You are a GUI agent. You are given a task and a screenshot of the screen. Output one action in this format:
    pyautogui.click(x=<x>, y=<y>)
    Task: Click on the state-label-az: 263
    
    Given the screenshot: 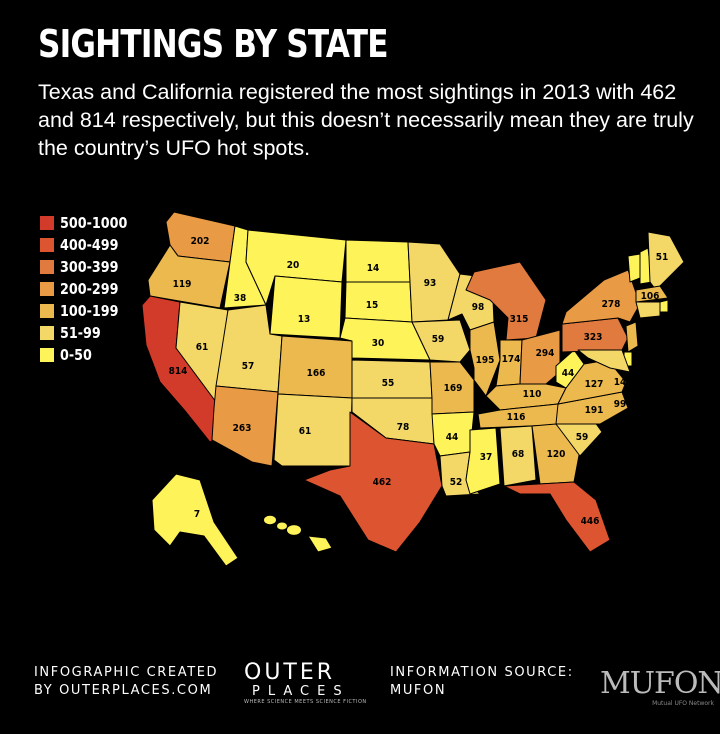 What is the action you would take?
    pyautogui.click(x=242, y=428)
    